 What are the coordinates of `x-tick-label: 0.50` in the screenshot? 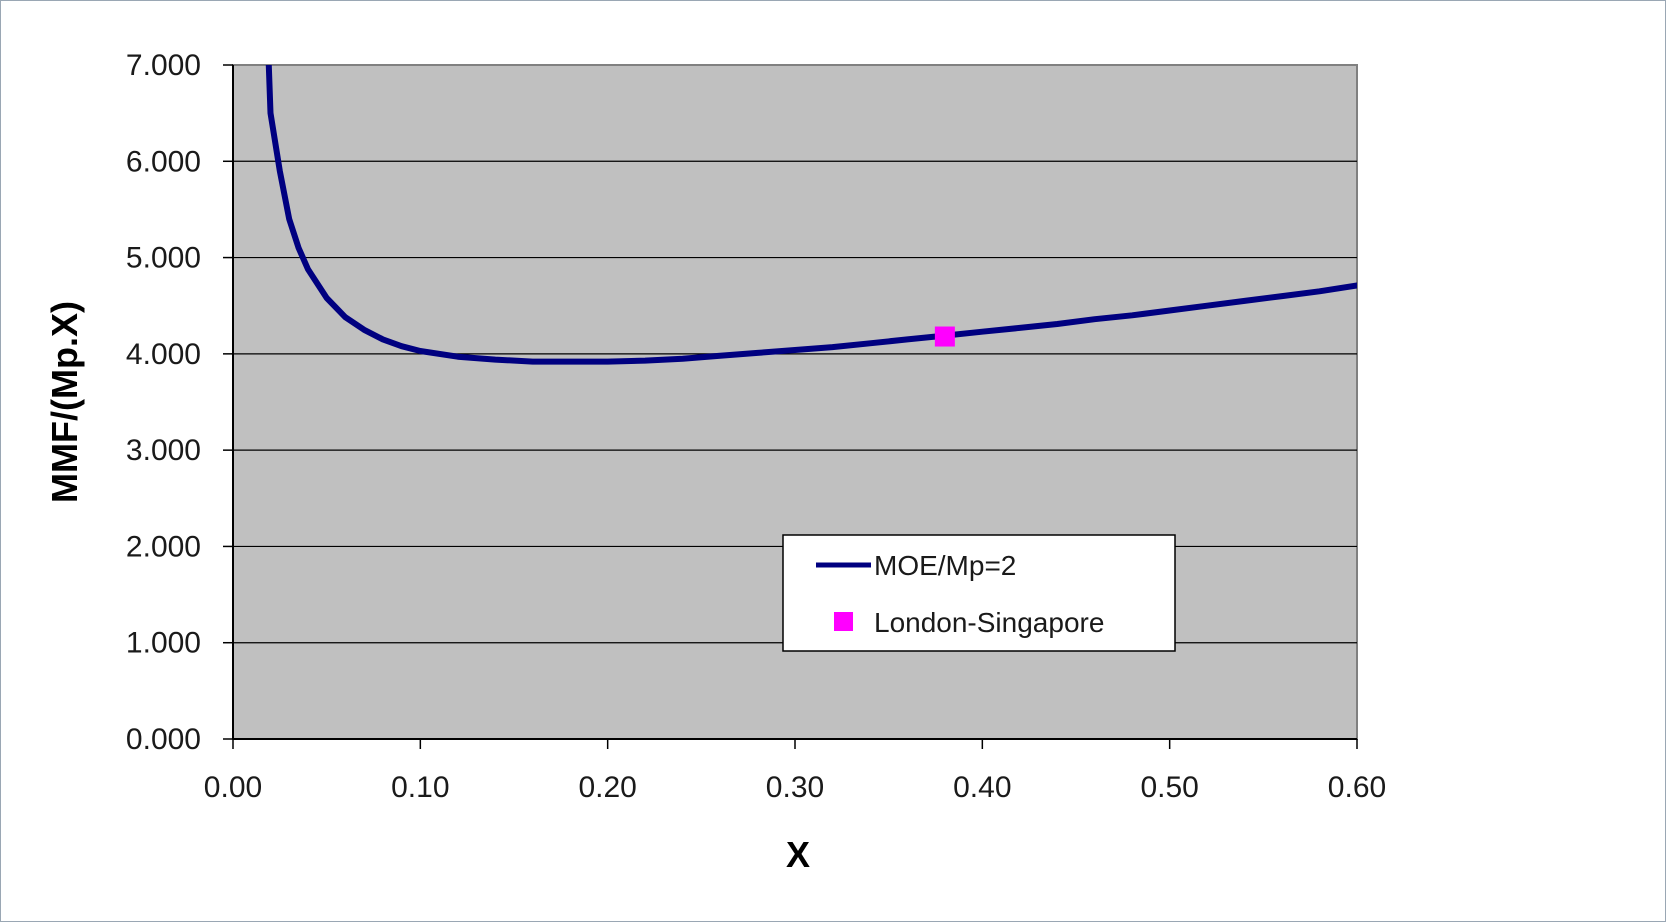 It's located at (1169, 787).